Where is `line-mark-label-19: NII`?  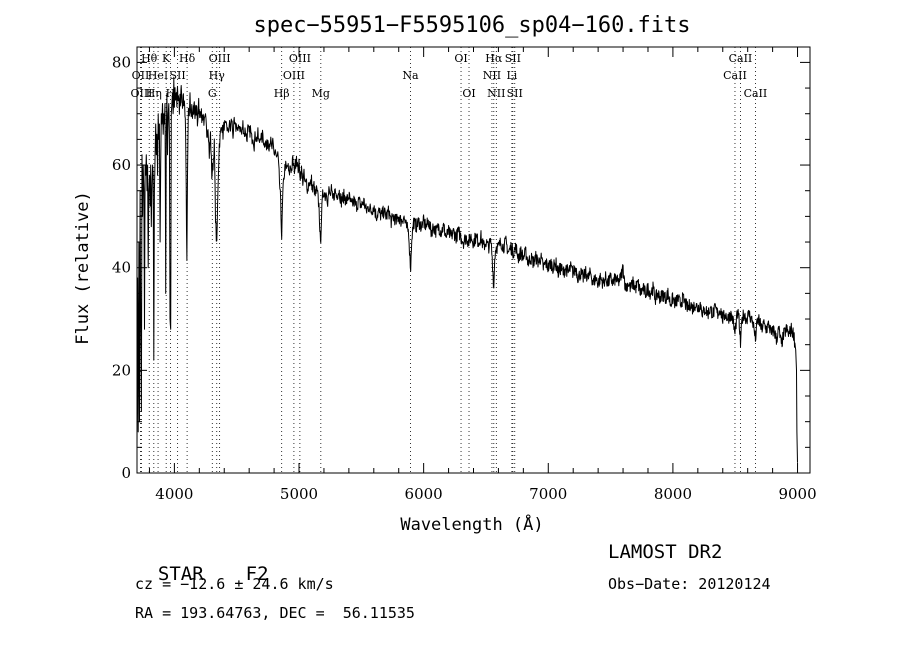 line-mark-label-19: NII is located at coordinates (492, 75).